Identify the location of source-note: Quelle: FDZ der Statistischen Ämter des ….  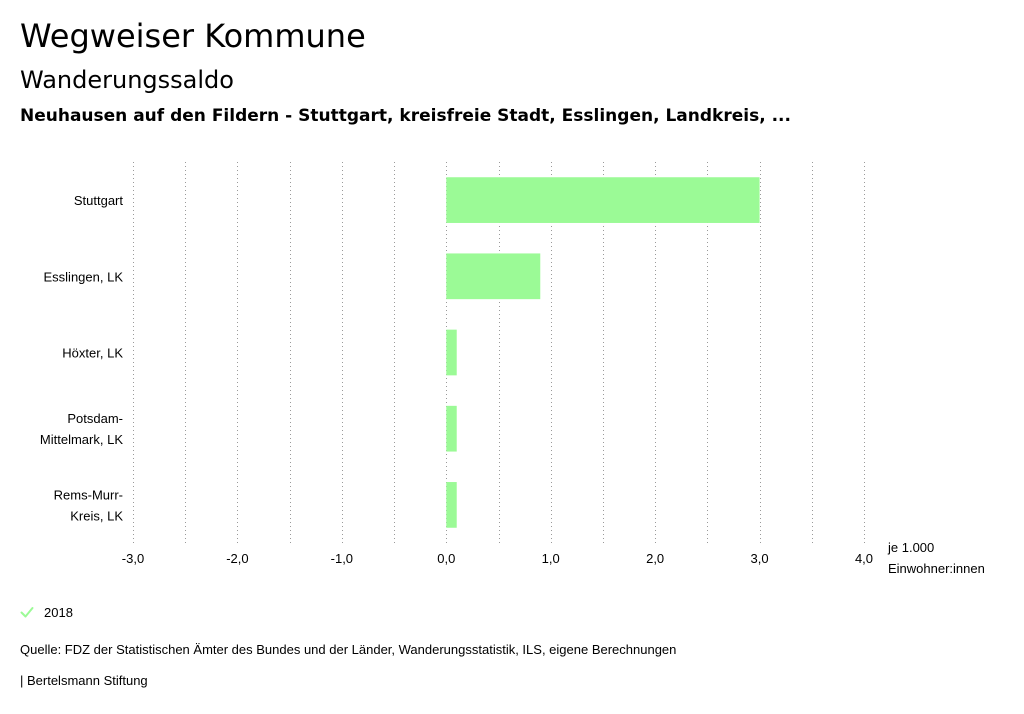
(348, 649).